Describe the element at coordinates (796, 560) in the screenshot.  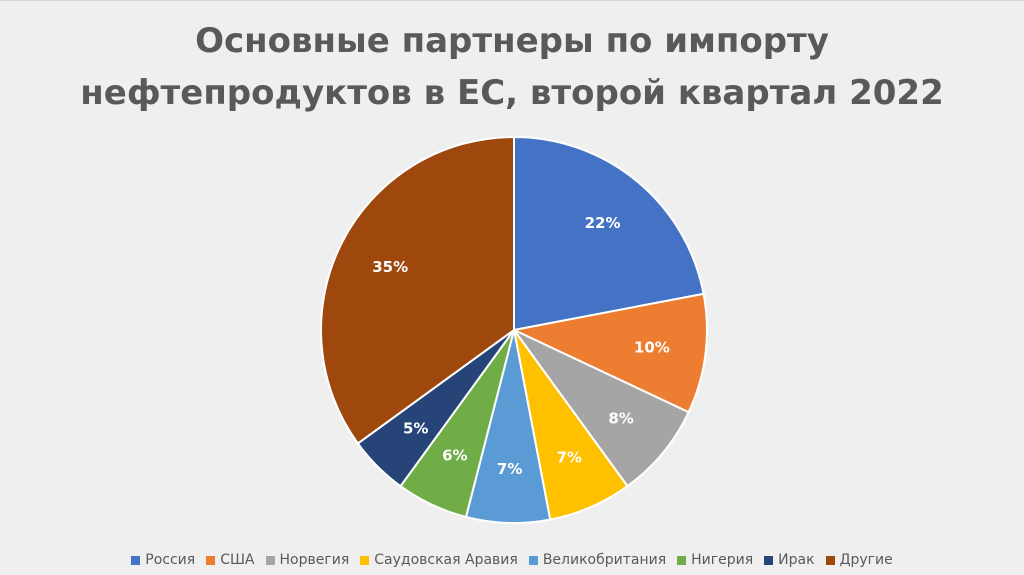
I see `legend-label: Ирак` at that location.